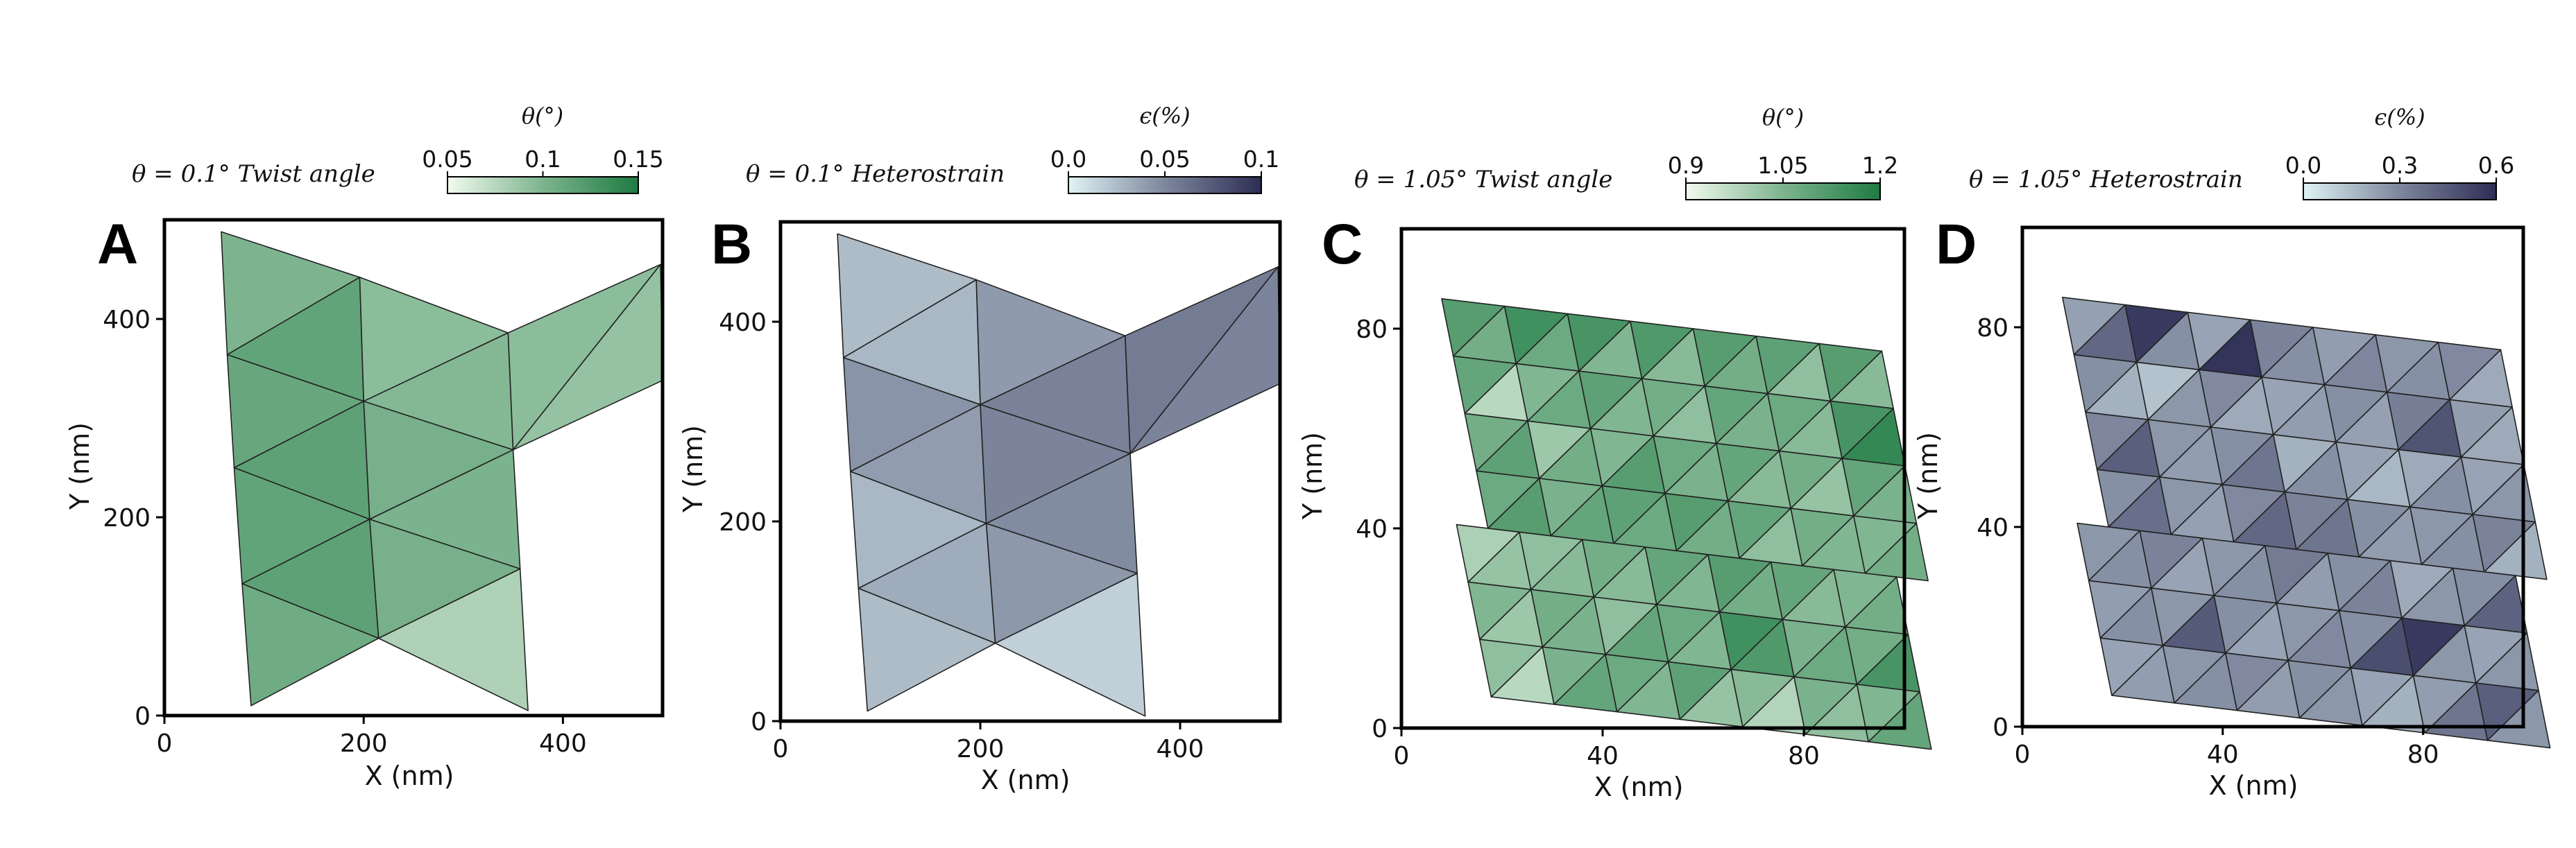 This screenshot has width=2576, height=848. Describe the element at coordinates (2400, 165) in the screenshot. I see `colorbar-tick-label: 0.3` at that location.